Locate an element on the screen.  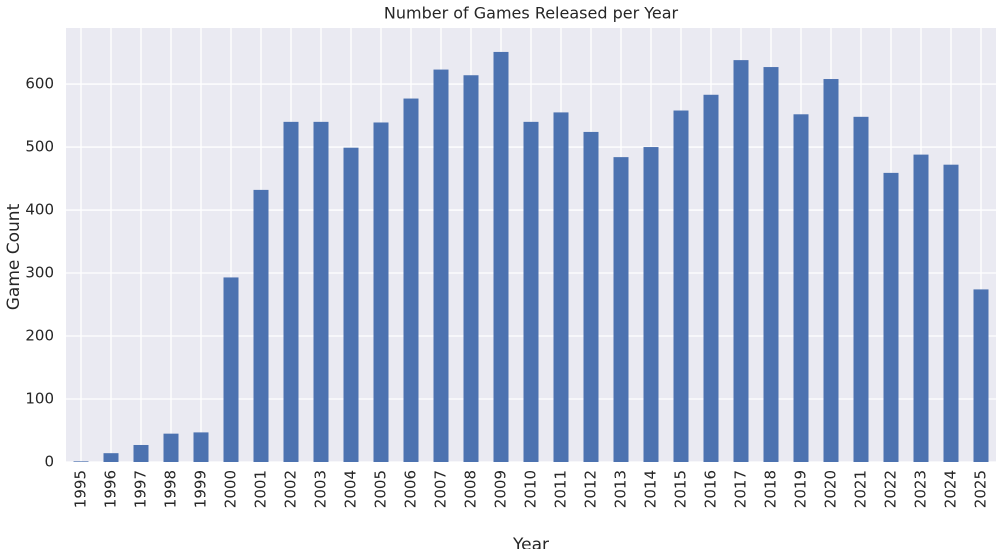
x-tick-label: 2009 is located at coordinates (501, 489).